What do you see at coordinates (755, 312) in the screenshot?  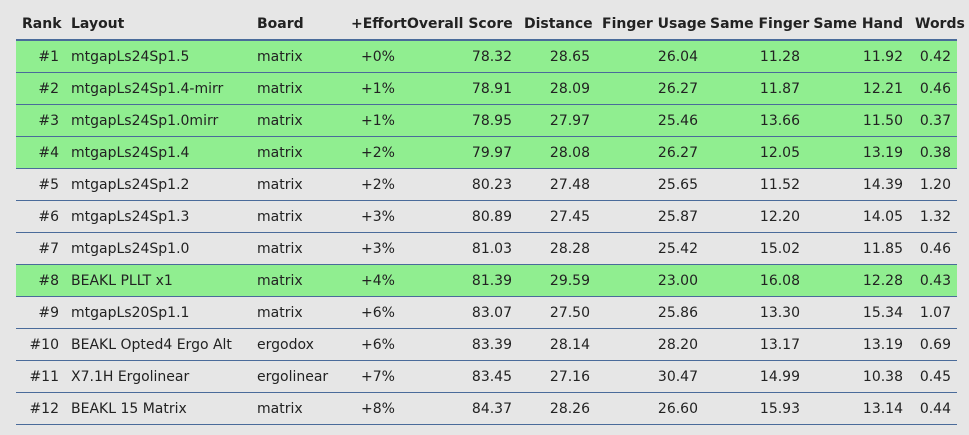 I see `cell-same-finger: 13.30` at bounding box center [755, 312].